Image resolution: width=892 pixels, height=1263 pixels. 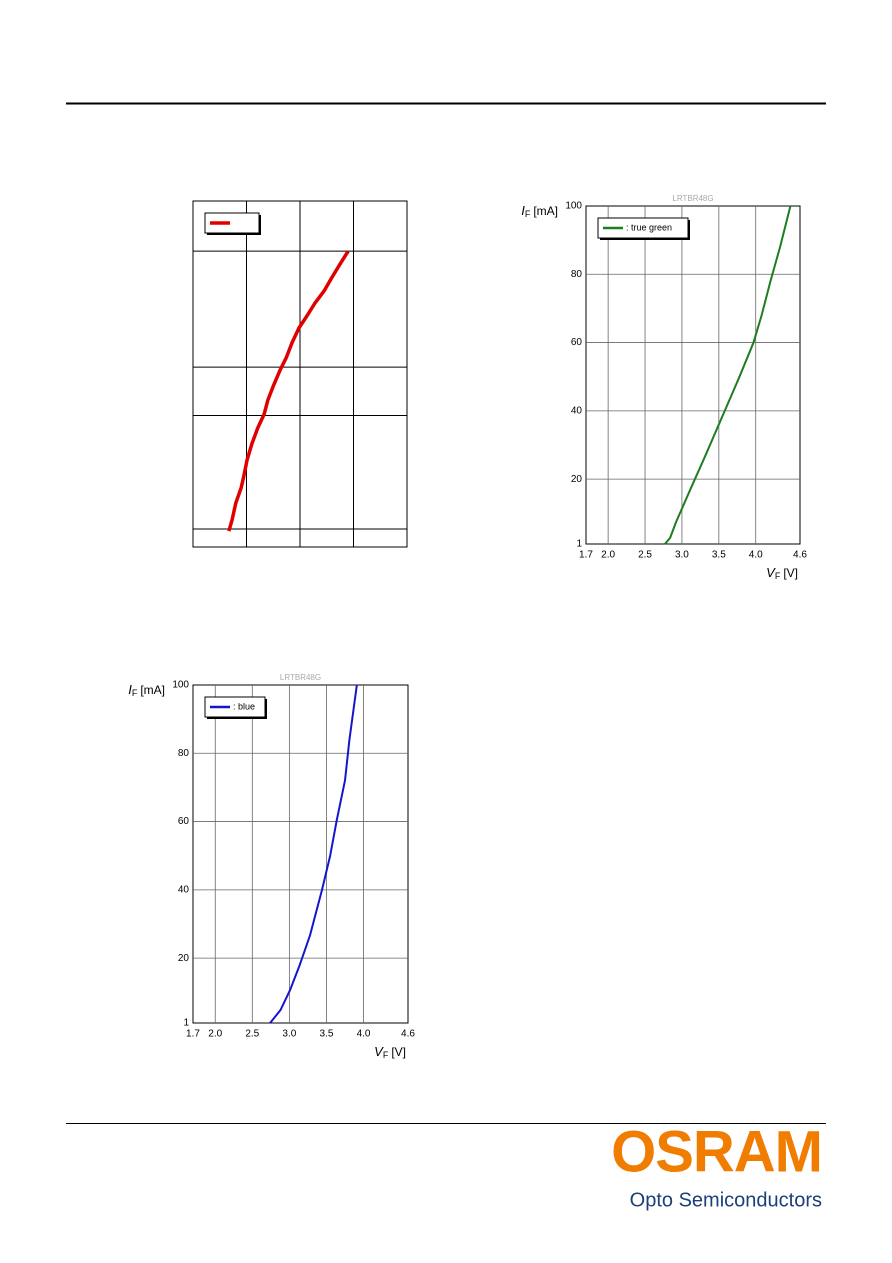 I want to click on tagline: Opto Semiconductors, so click(x=726, y=1200).